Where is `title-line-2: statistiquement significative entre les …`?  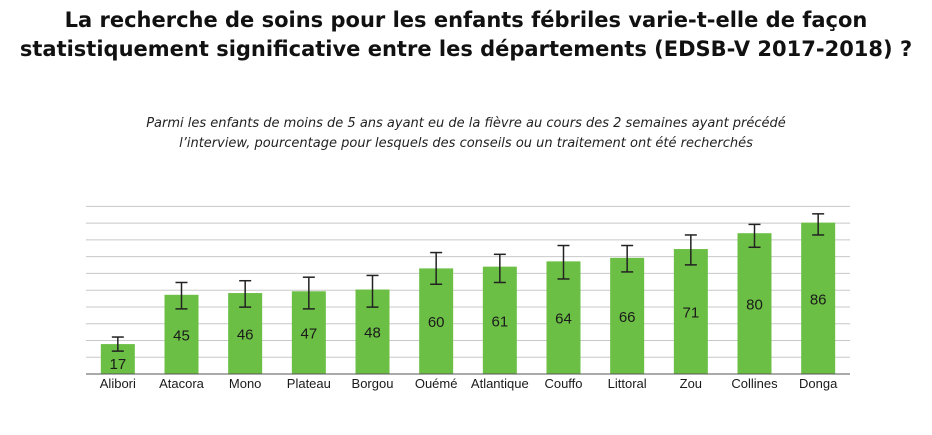
title-line-2: statistiquement significative entre les … is located at coordinates (466, 49).